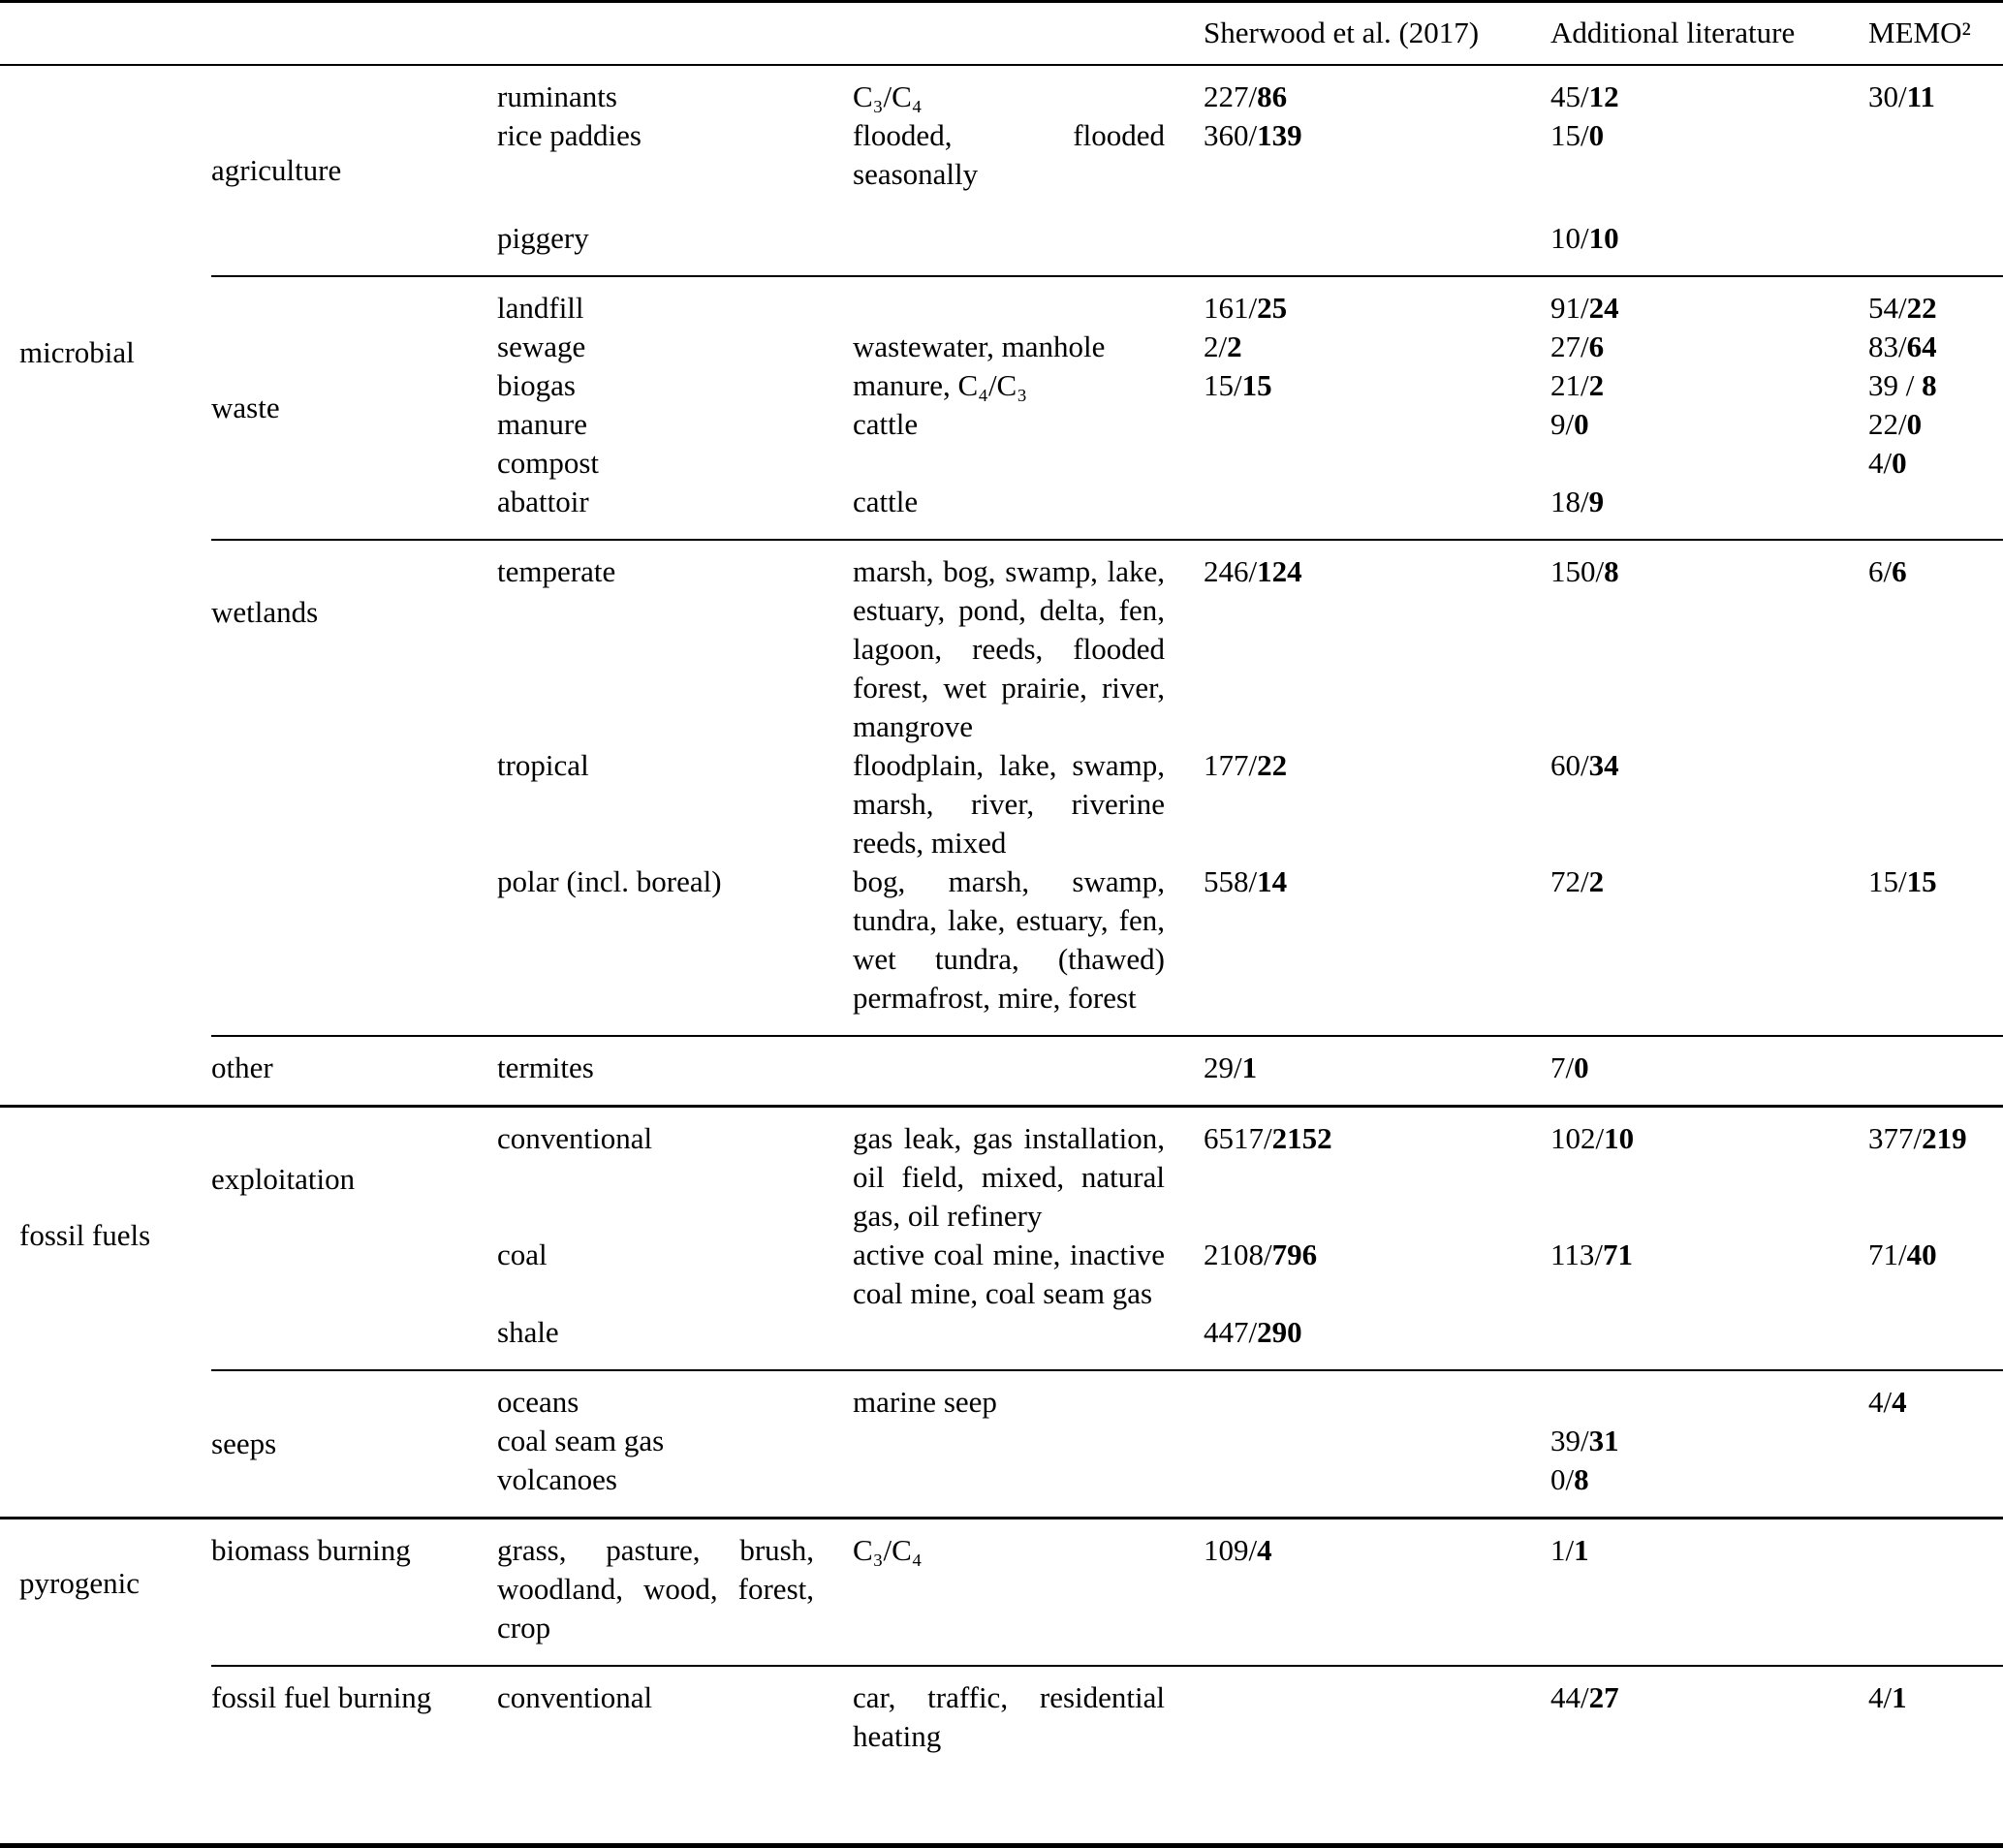 This screenshot has width=2003, height=1848. What do you see at coordinates (1250, 347) in the screenshot?
I see `table-row: sewage wastewater, manhole 2/2 27/6 83/64` at bounding box center [1250, 347].